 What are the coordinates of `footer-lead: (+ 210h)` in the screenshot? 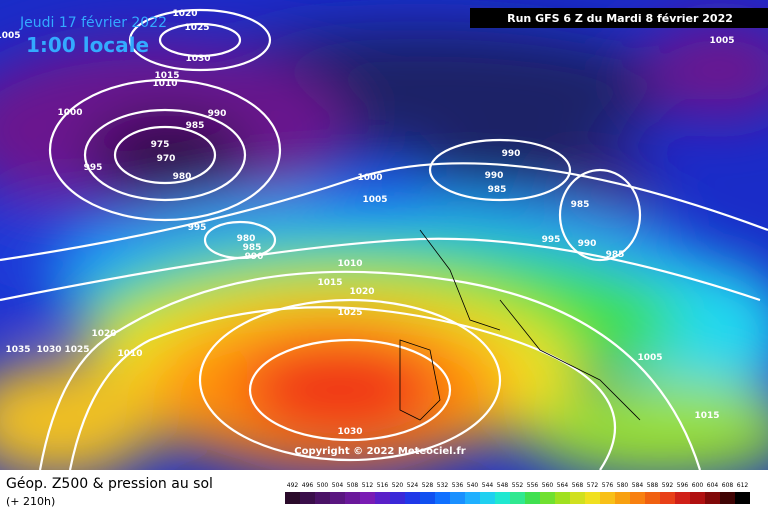 It's located at (30, 501).